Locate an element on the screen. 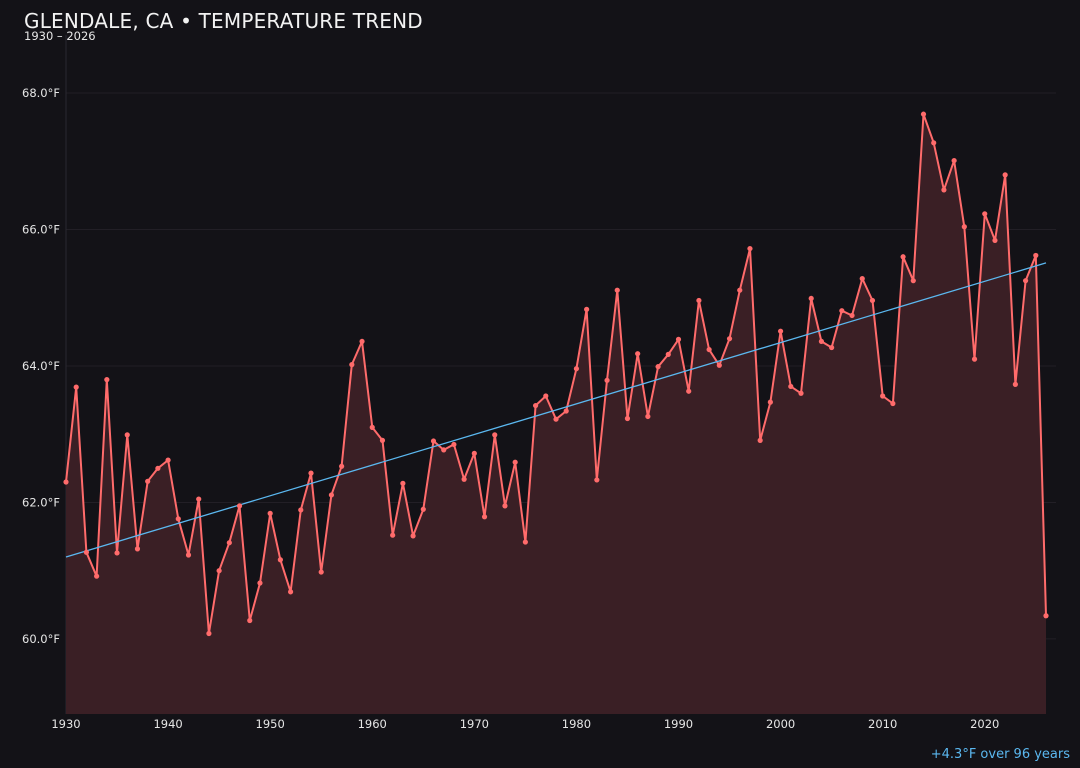  data-point-1955 is located at coordinates (321, 572).